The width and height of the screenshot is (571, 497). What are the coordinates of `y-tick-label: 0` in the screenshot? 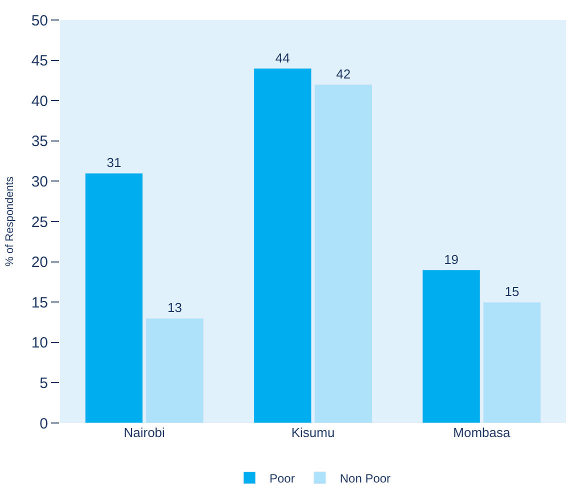 It's located at (44, 423).